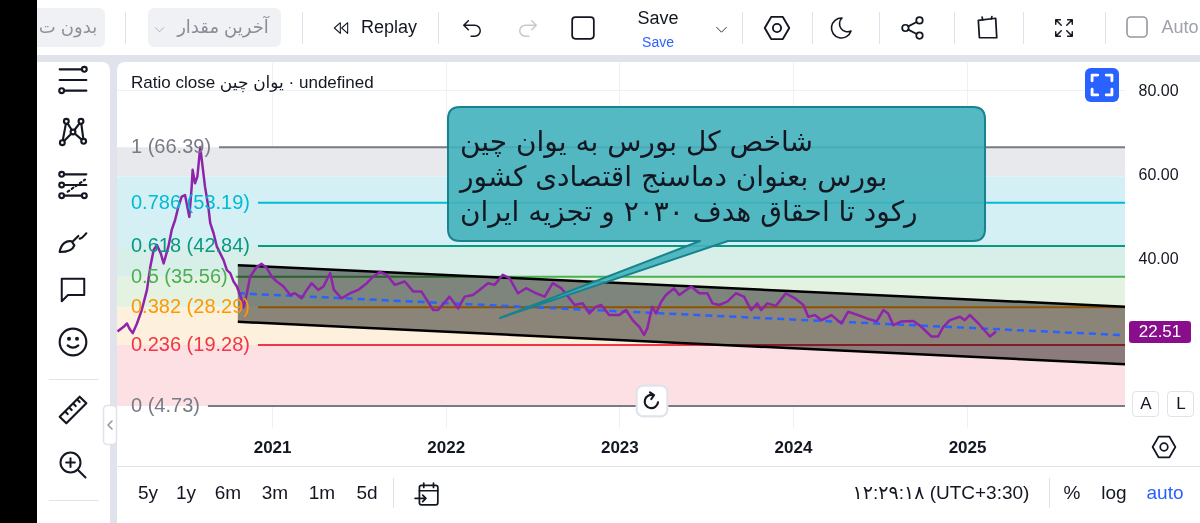 Image resolution: width=1200 pixels, height=523 pixels. Describe the element at coordinates (793, 447) in the screenshot. I see `x-tick-label: 2024` at that location.